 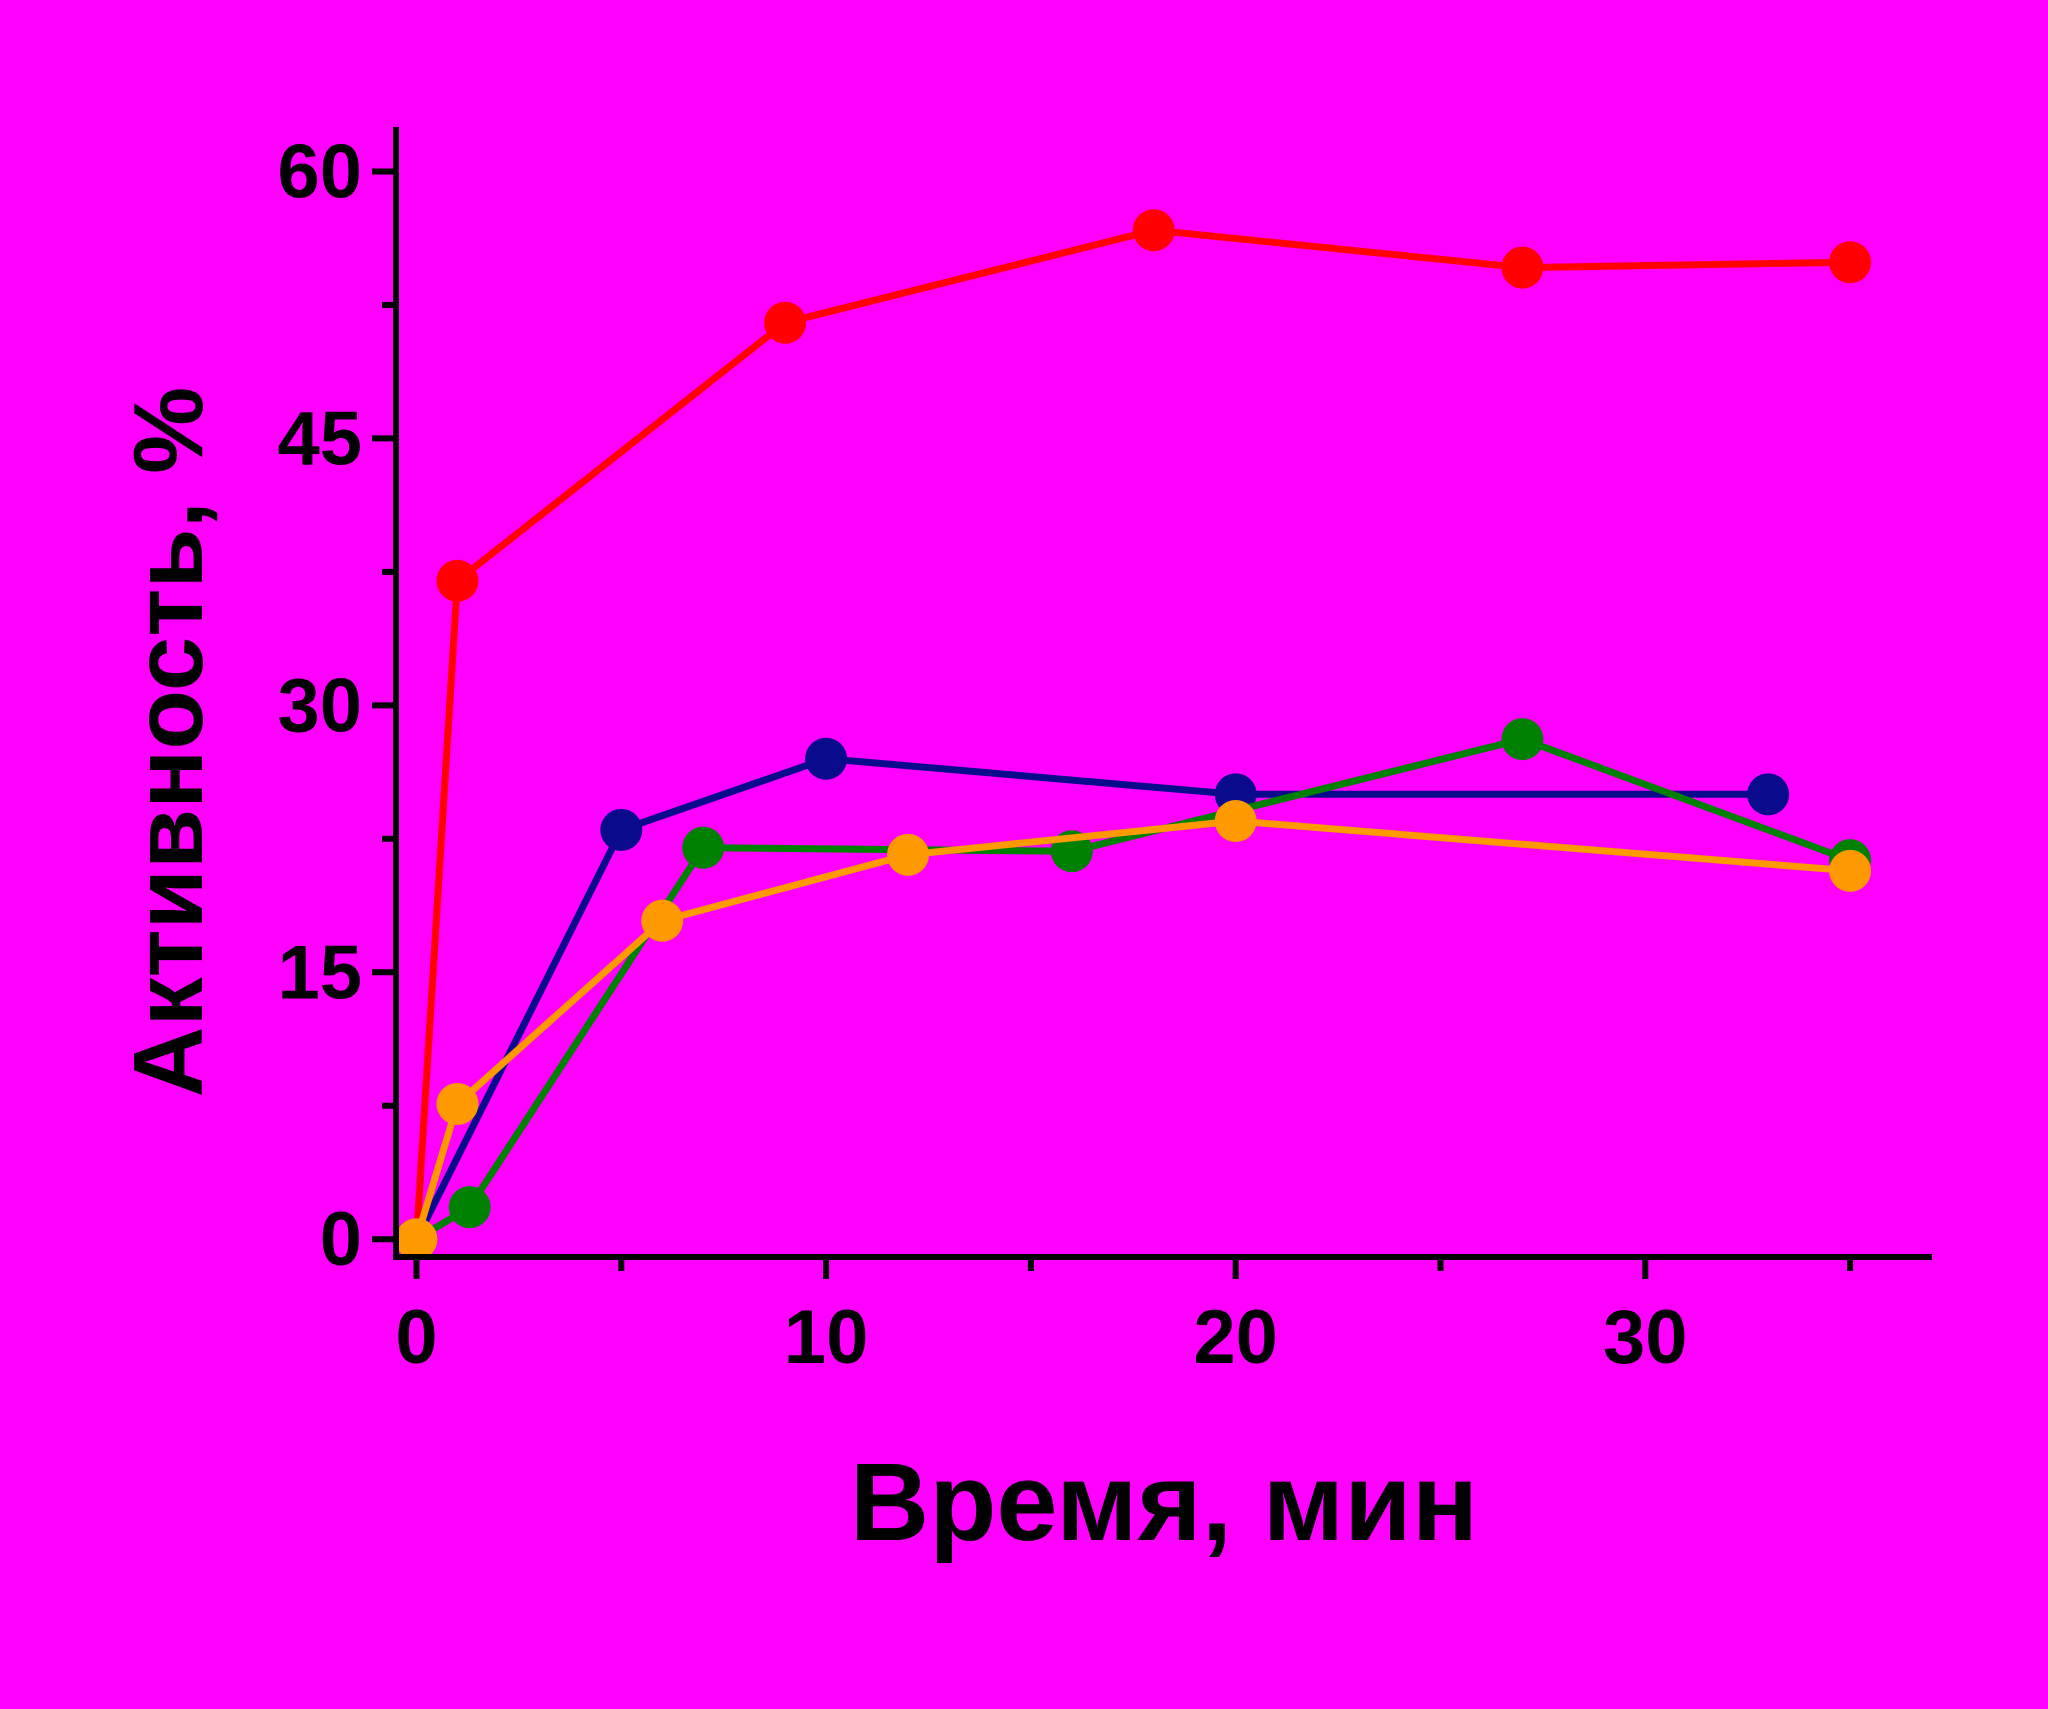 I want to click on y-axis-title: Активность, %, so click(x=168, y=742).